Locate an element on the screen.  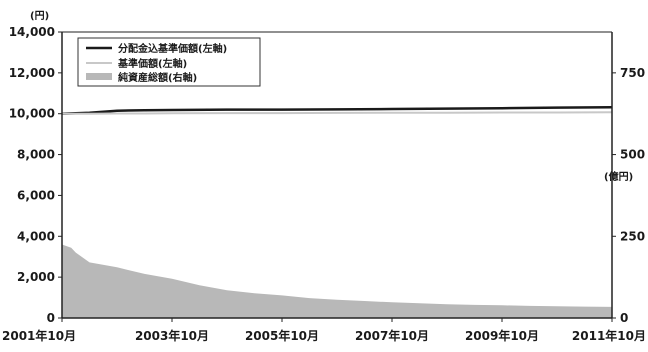
x-tick-label: 2009年10月 is located at coordinates (502, 335).